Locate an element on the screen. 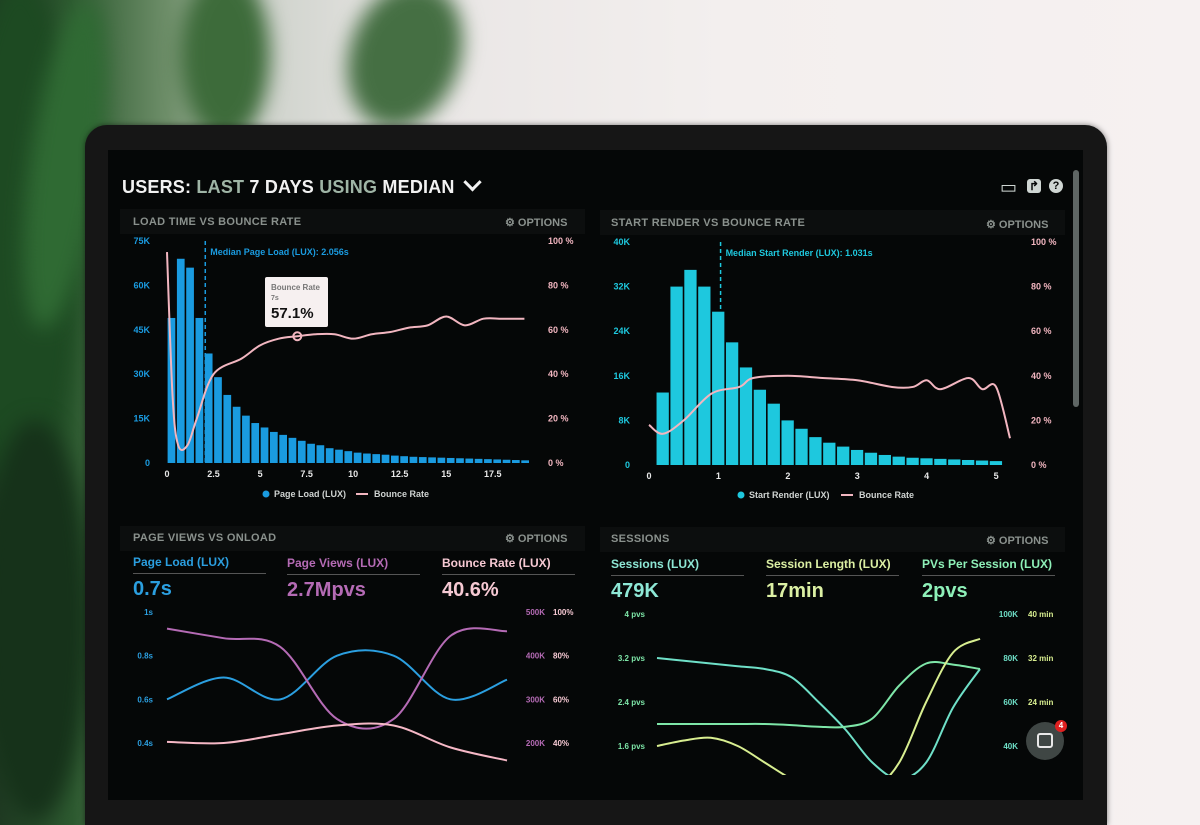 This screenshot has width=1200, height=825. title-stat: MEDIAN is located at coordinates (418, 187).